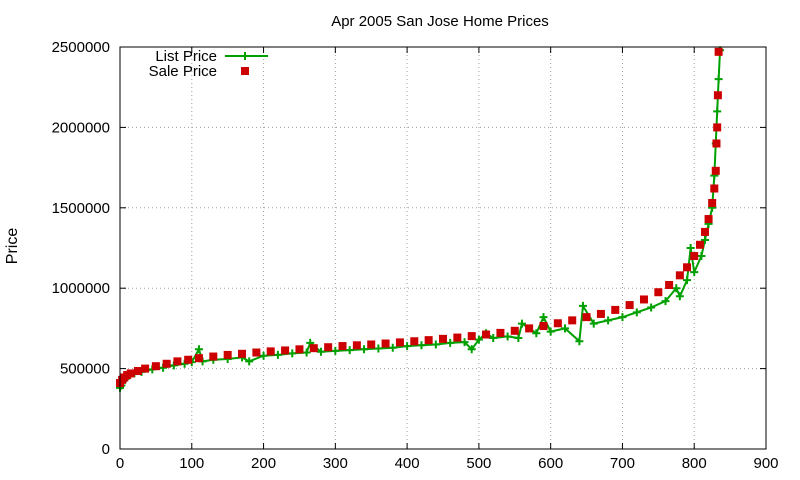 The width and height of the screenshot is (800, 480). Describe the element at coordinates (335, 463) in the screenshot. I see `x-tick-label: 300` at that location.